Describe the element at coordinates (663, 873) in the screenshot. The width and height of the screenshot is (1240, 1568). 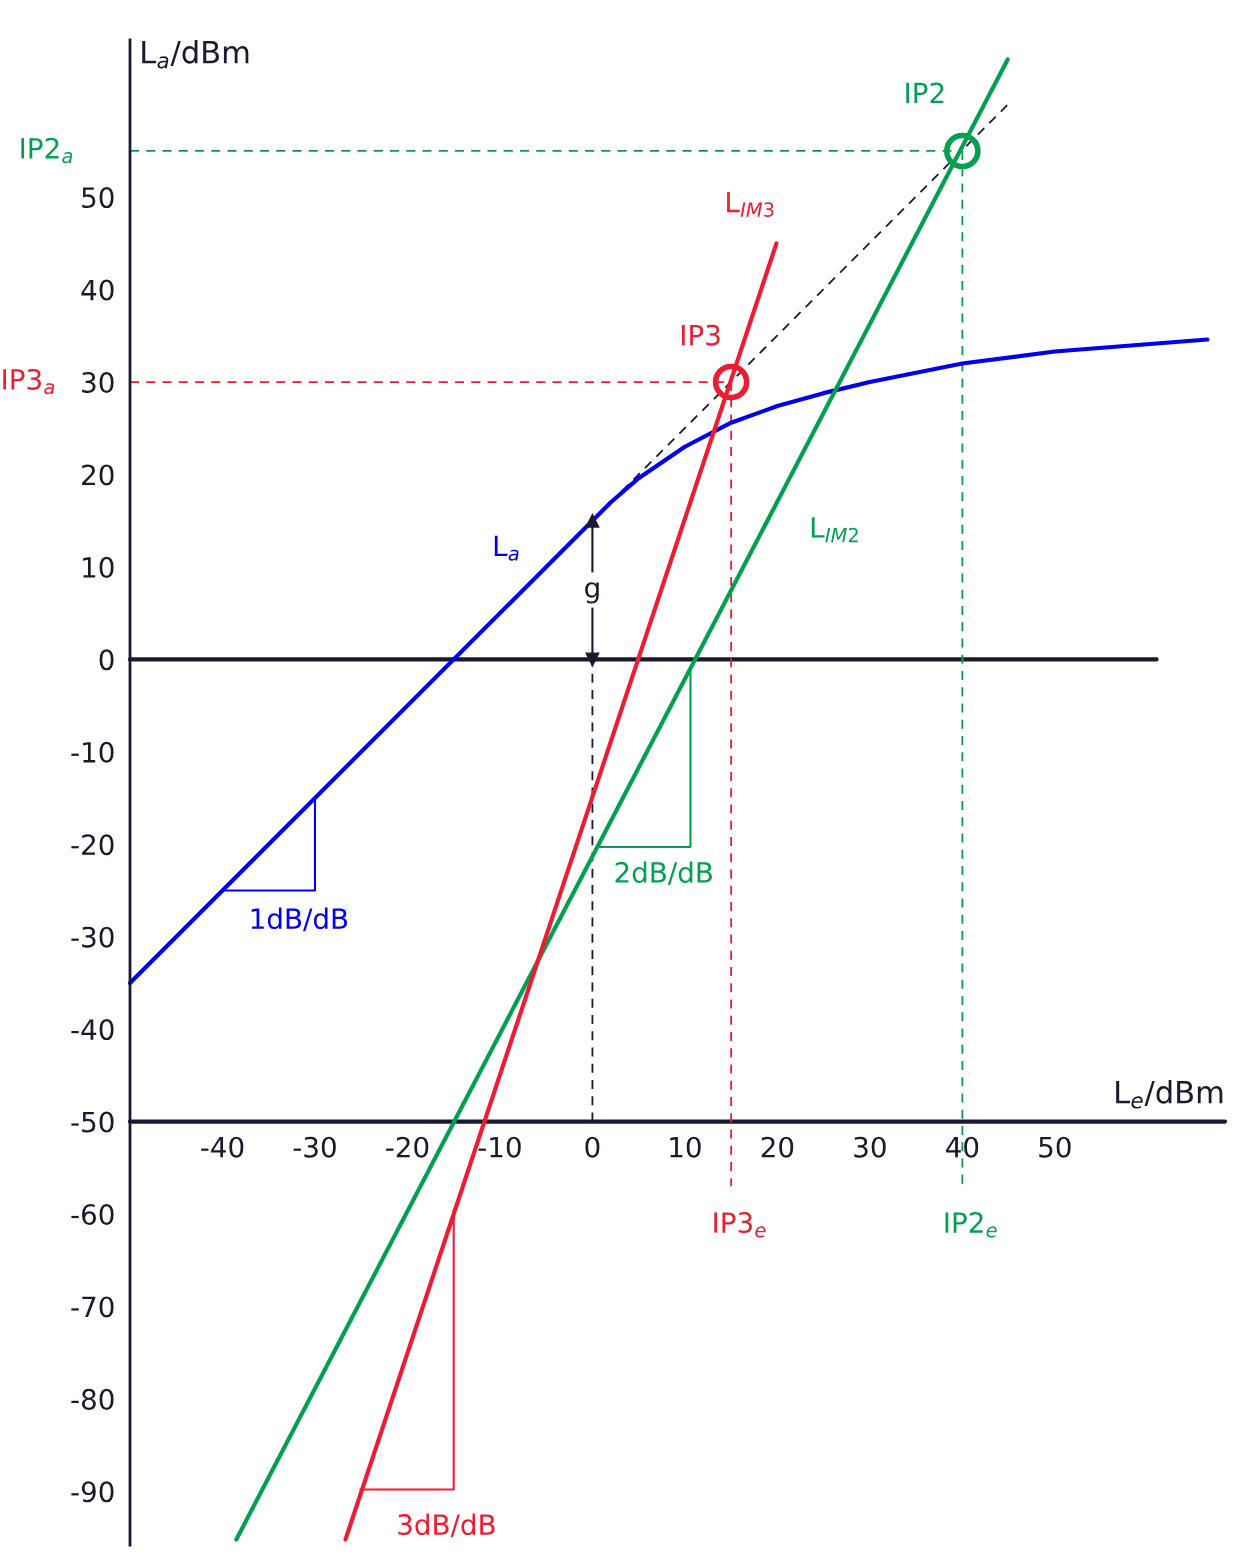
I see `series-label: 2dB/dB` at that location.